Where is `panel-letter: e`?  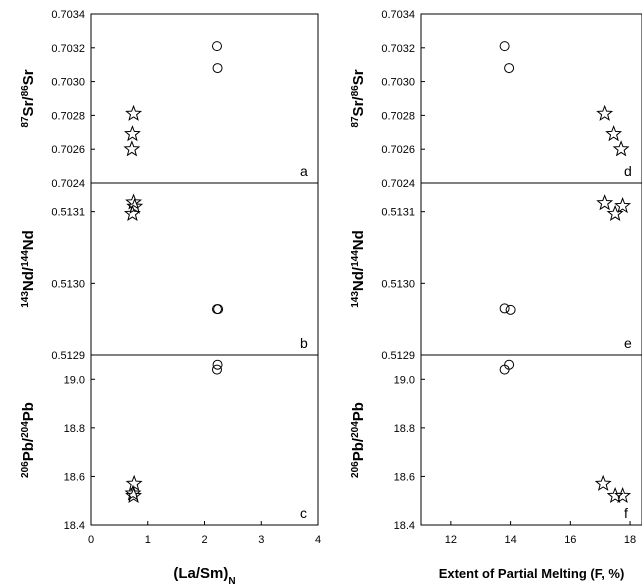
panel-letter: e is located at coordinates (628, 343).